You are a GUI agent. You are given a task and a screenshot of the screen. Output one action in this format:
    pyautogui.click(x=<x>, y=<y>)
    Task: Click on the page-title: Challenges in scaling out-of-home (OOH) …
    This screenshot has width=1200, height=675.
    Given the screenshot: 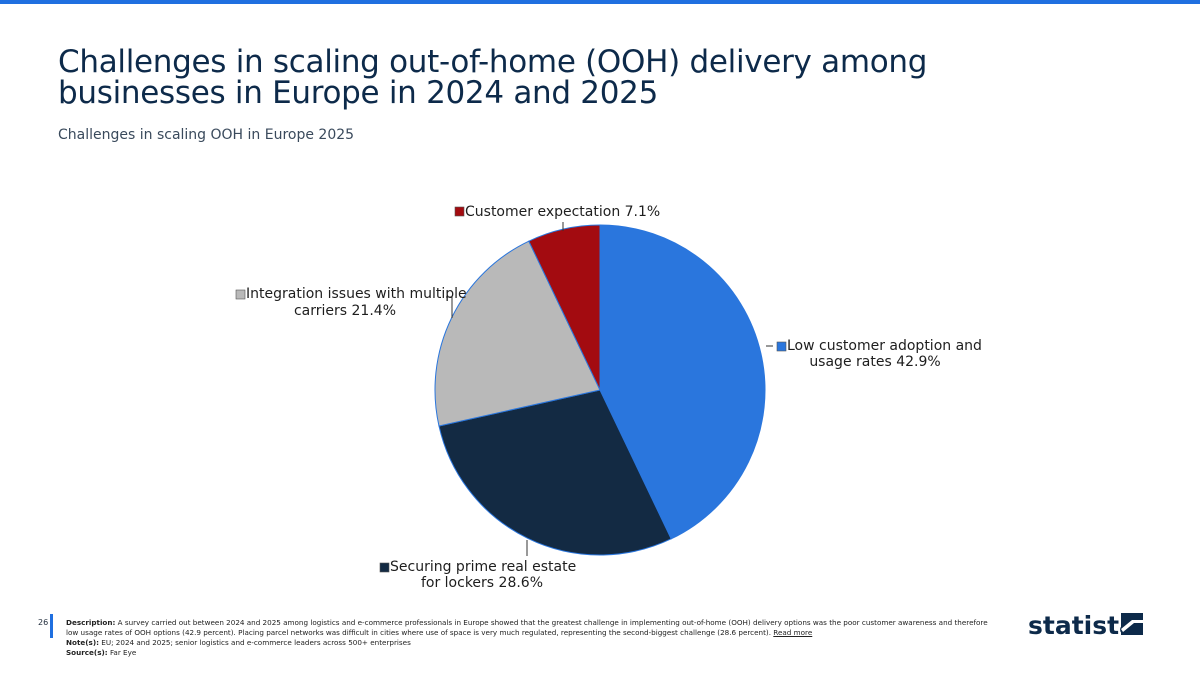 What is the action you would take?
    pyautogui.click(x=493, y=77)
    